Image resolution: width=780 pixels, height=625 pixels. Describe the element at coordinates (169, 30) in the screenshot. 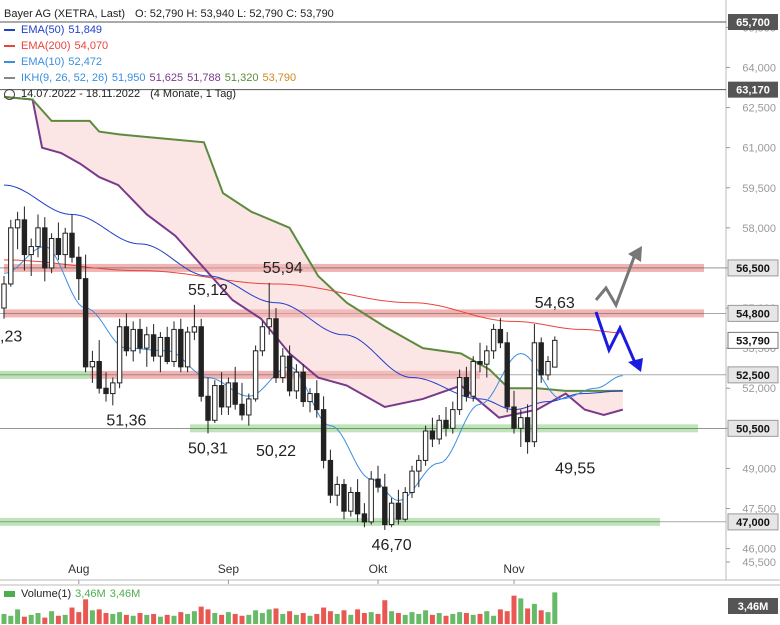

I see `legend-ema50: EMA(50) 51,849` at that location.